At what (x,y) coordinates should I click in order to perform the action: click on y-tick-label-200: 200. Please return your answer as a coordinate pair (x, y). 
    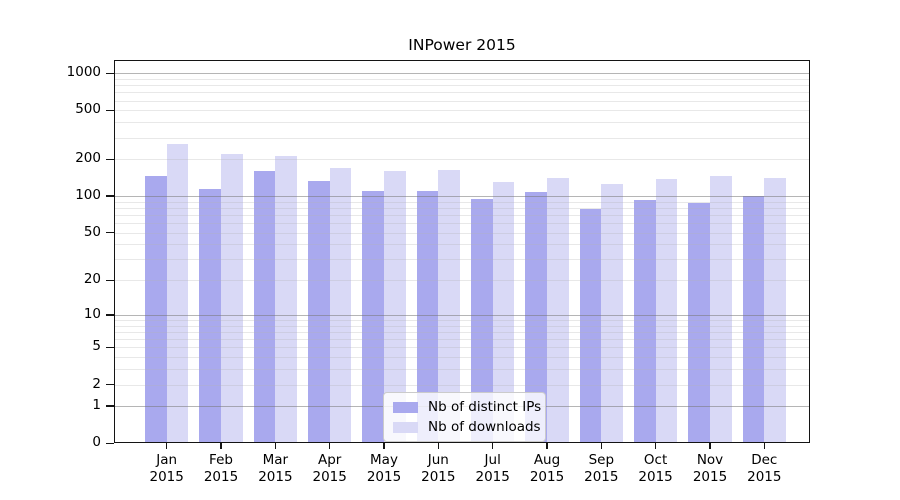
    Looking at the image, I should click on (88, 158).